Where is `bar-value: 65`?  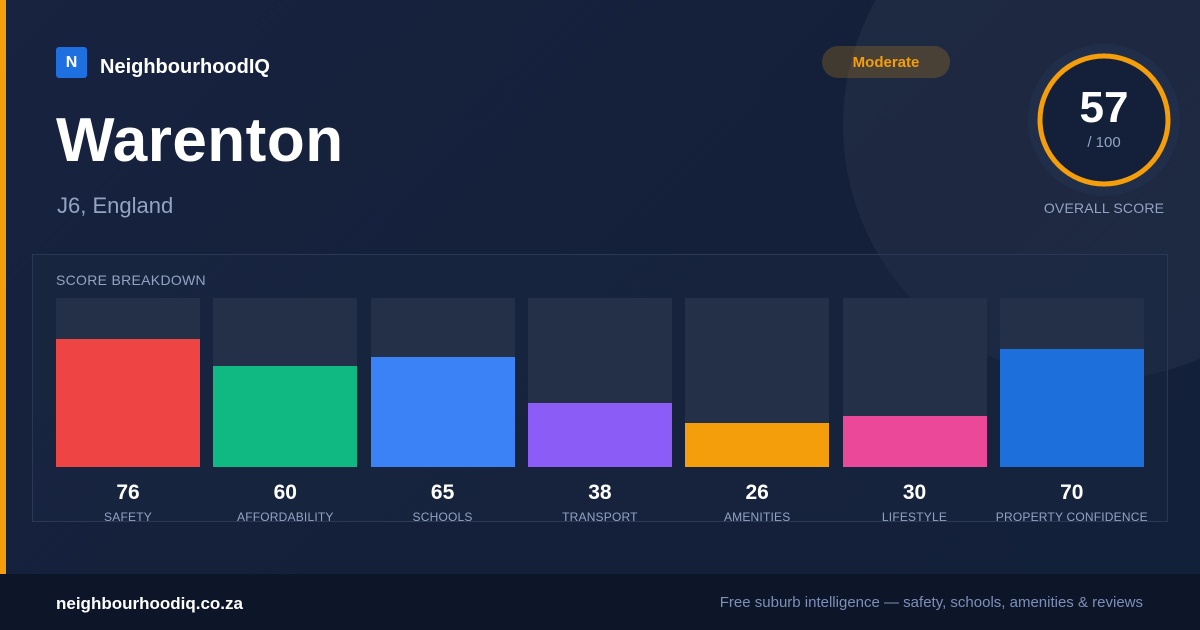
bar-value: 65 is located at coordinates (442, 492).